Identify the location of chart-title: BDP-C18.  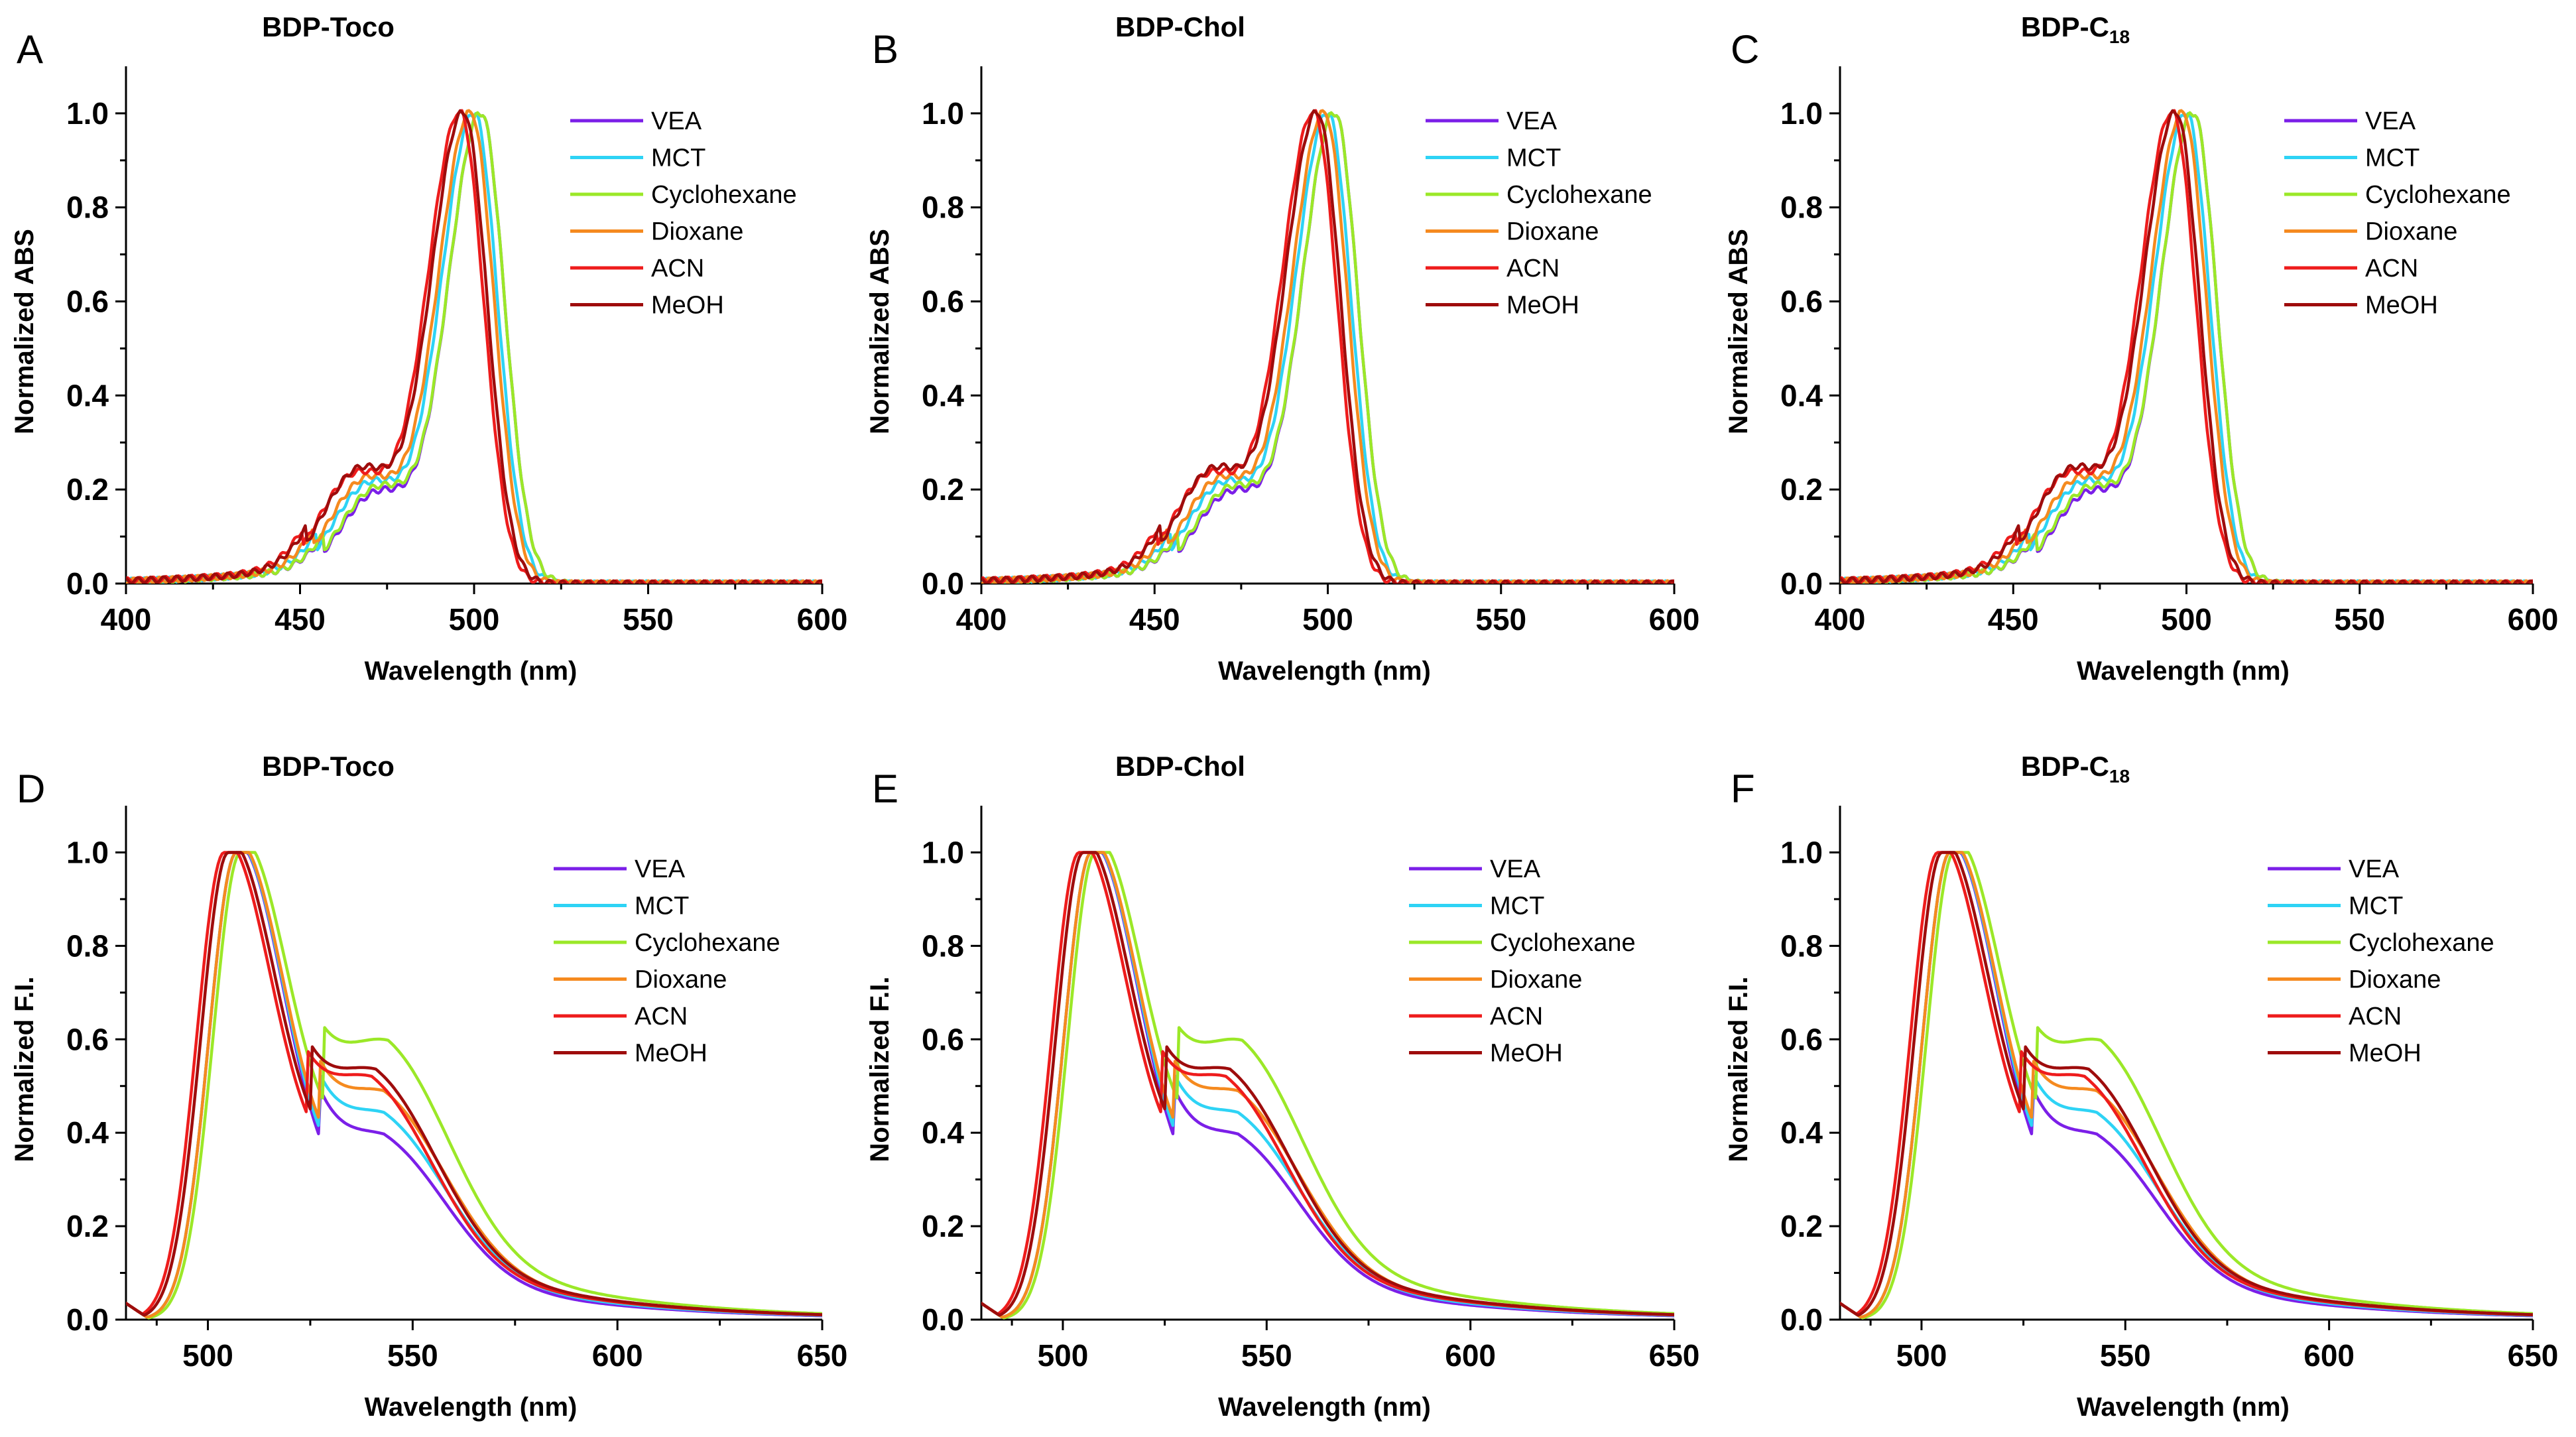
(2075, 29).